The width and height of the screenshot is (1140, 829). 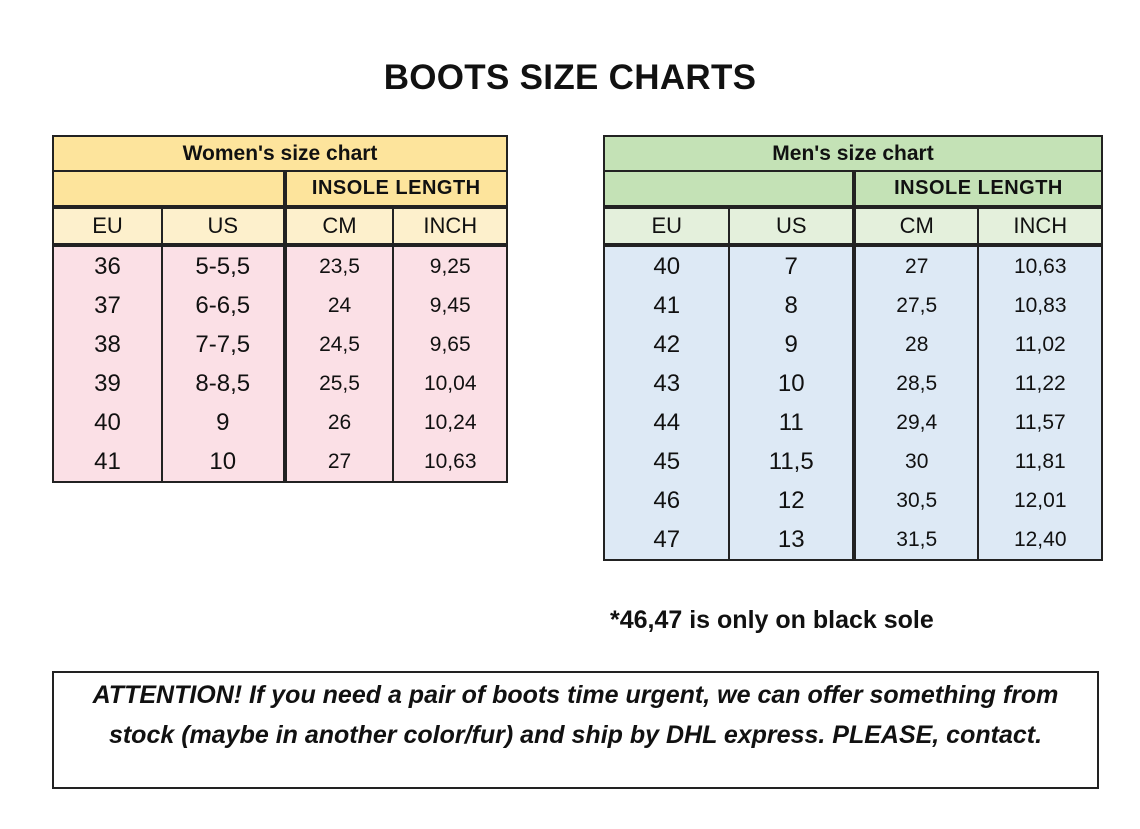 What do you see at coordinates (1040, 225) in the screenshot?
I see `men-header-inch: INCH` at bounding box center [1040, 225].